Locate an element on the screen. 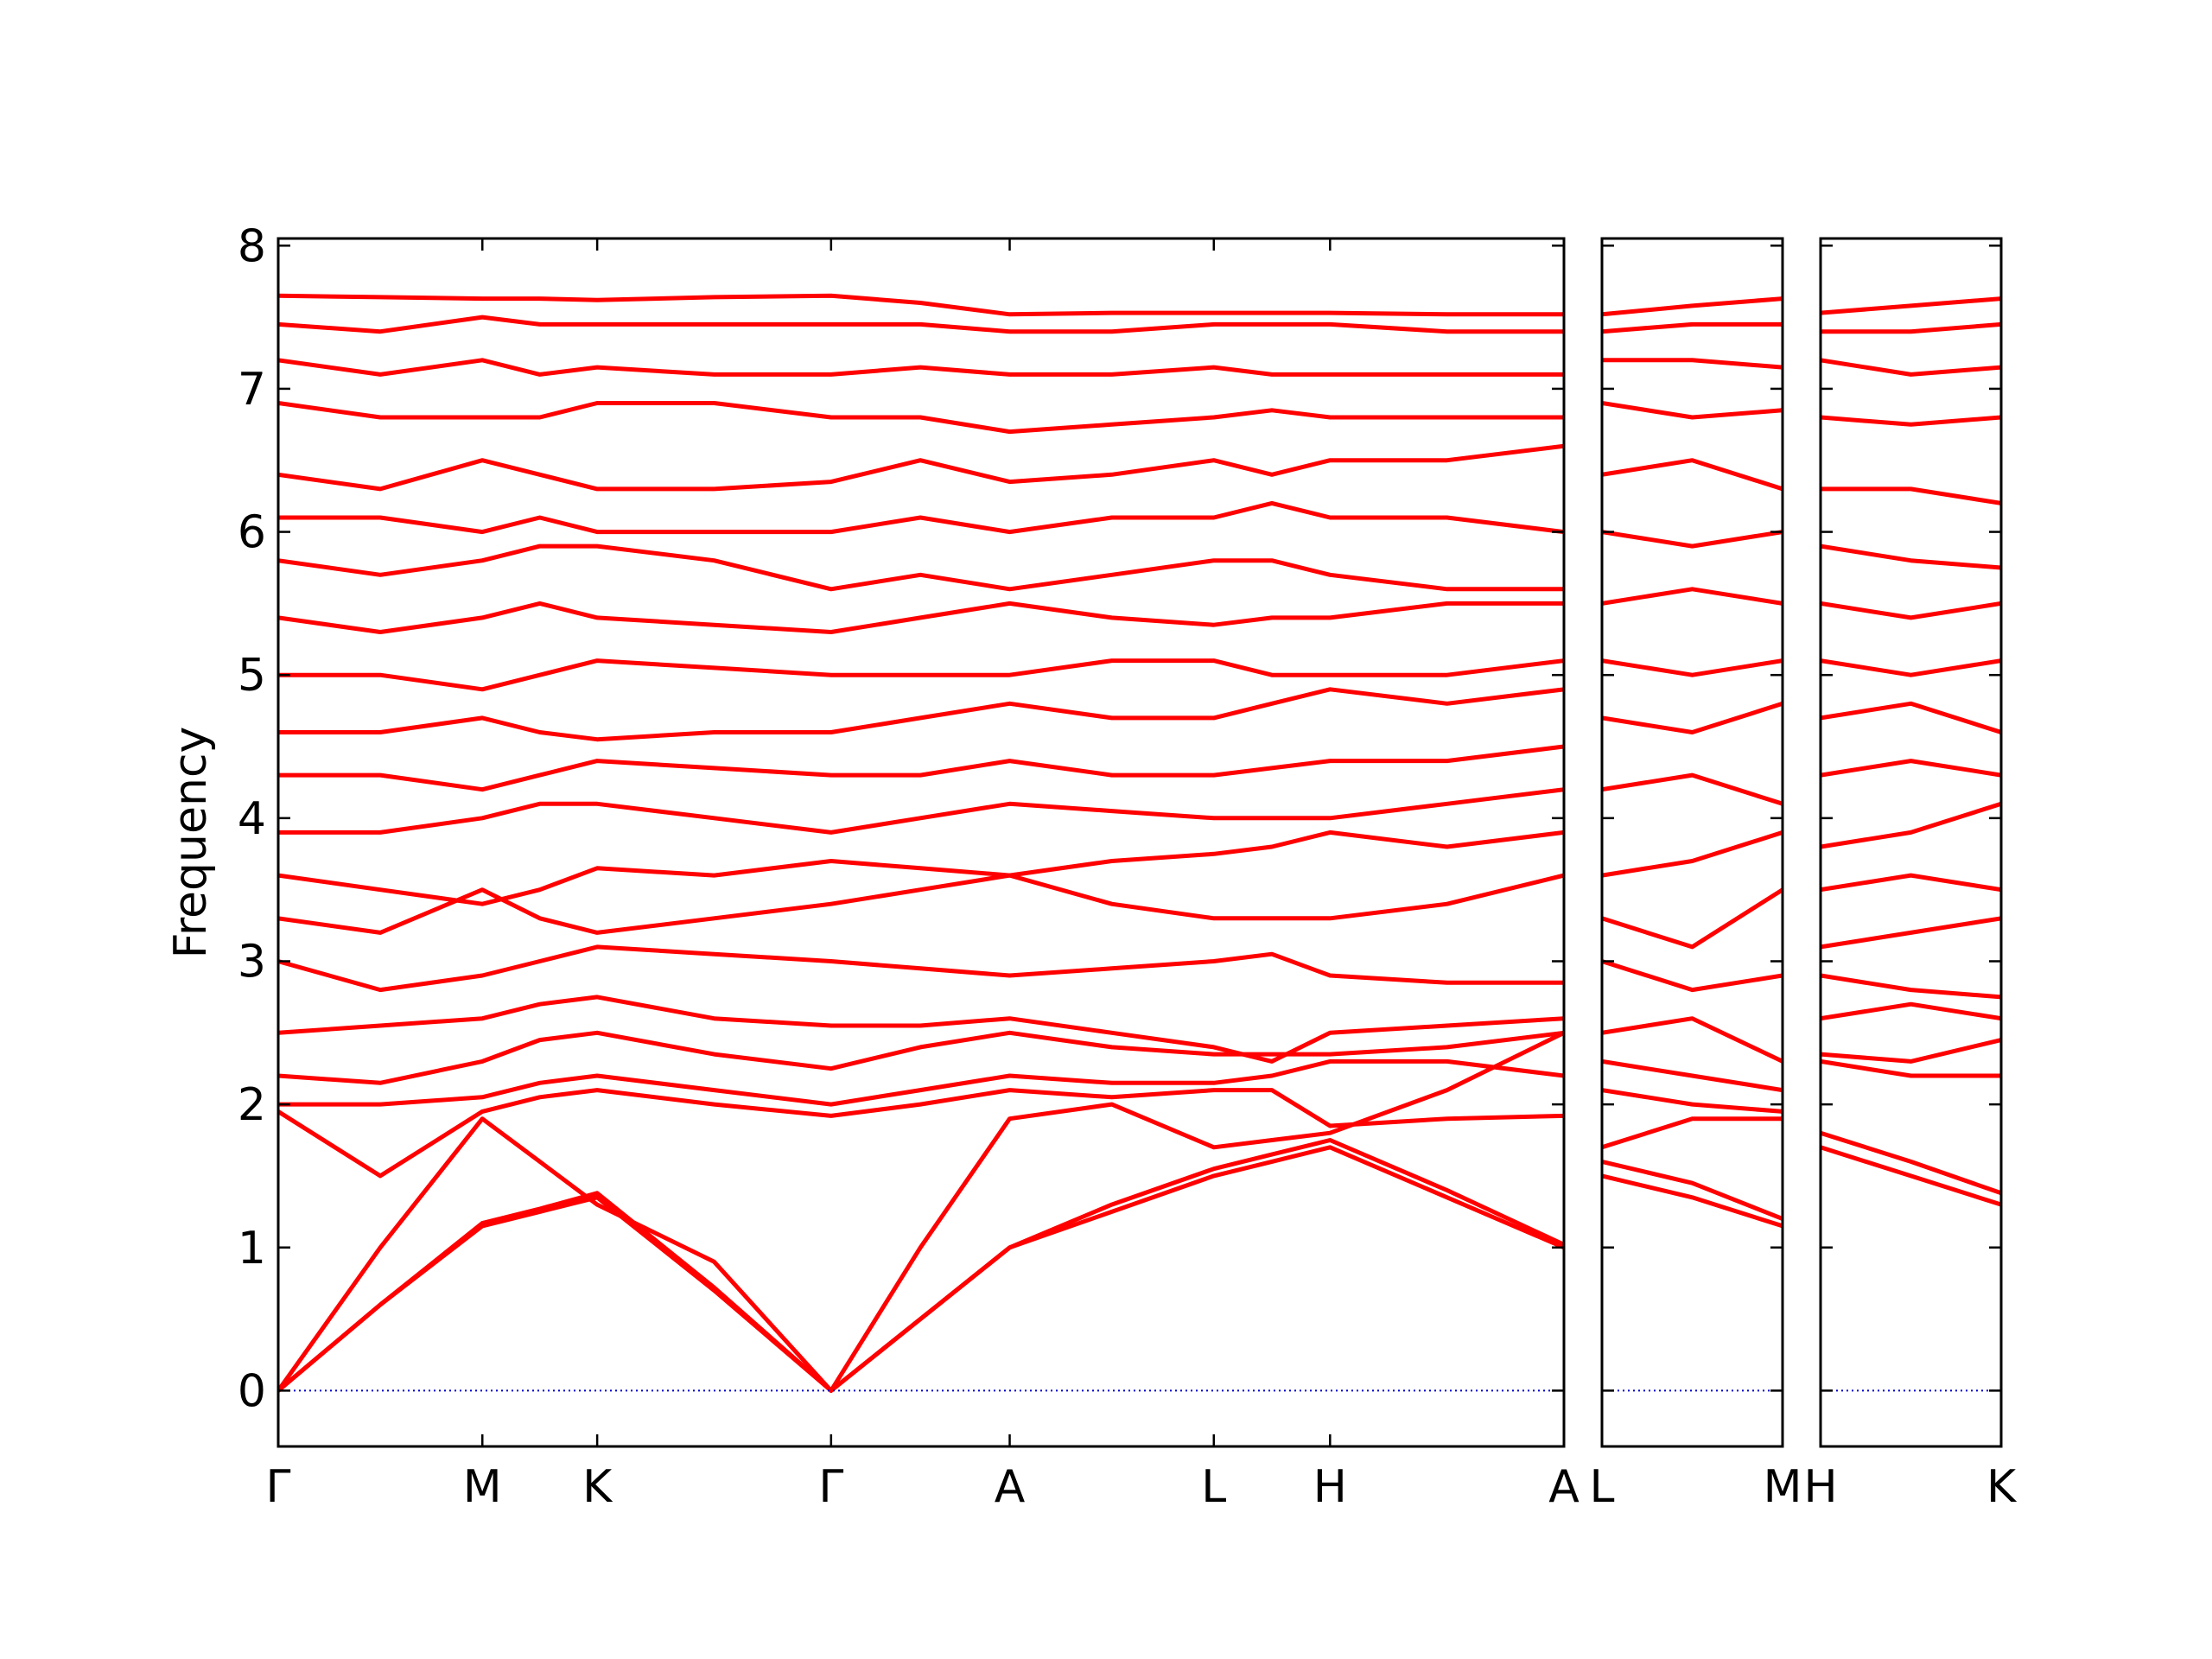 The height and width of the screenshot is (1659, 2212). y-tick-label: 7 is located at coordinates (252, 390).